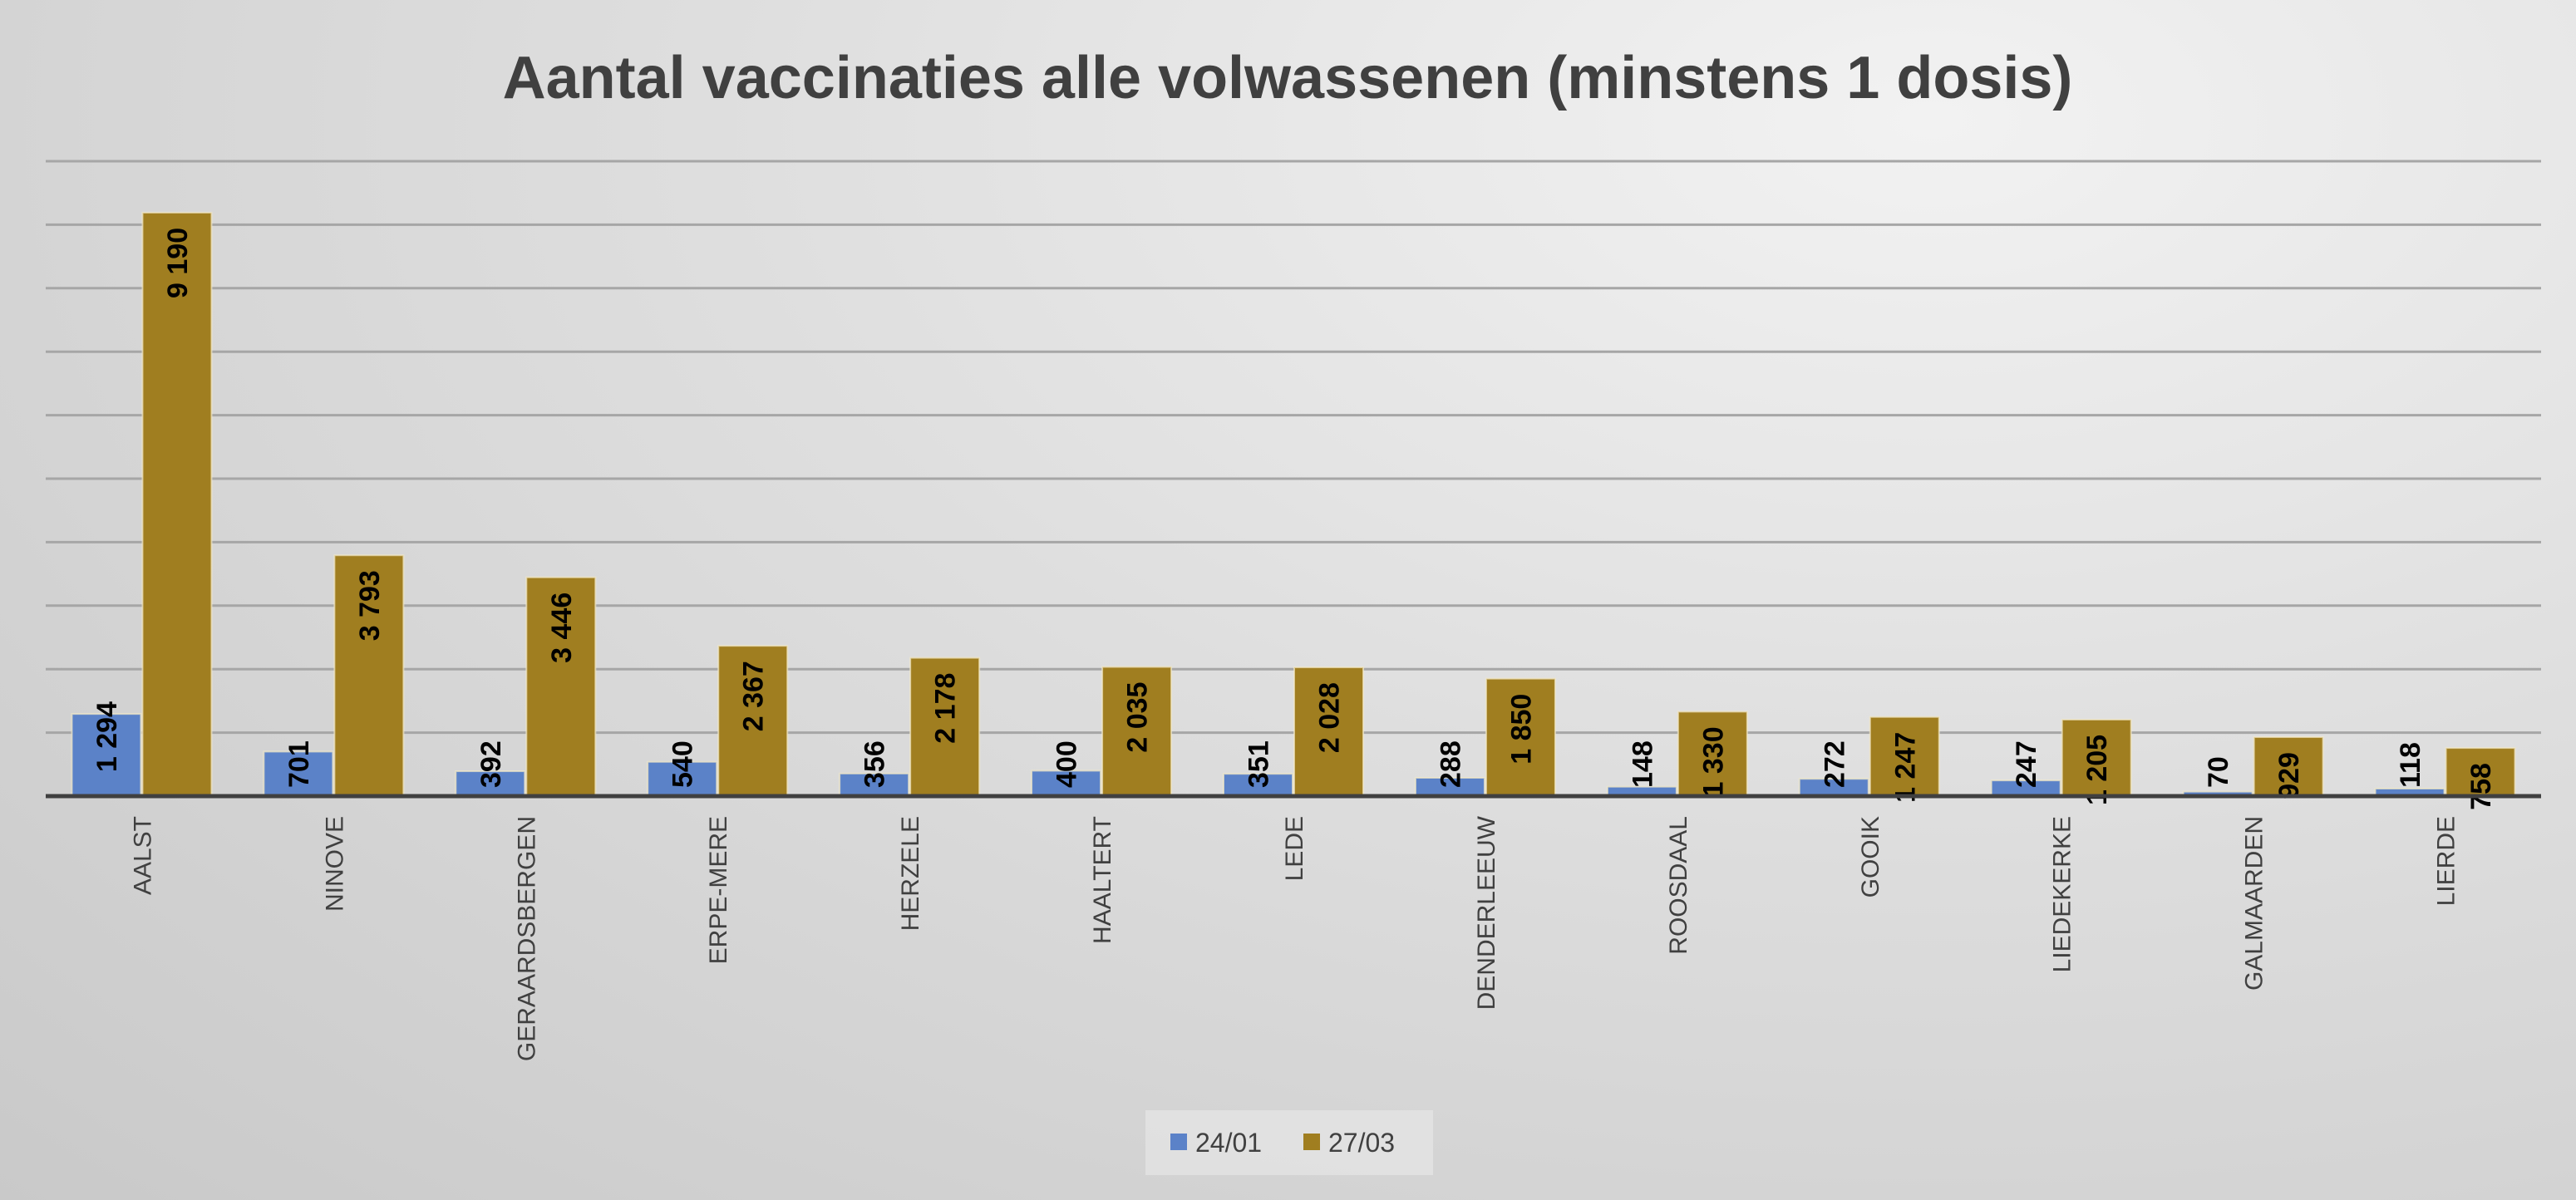 This screenshot has width=2576, height=1200. What do you see at coordinates (2446, 861) in the screenshot?
I see `category-label: LIERDE` at bounding box center [2446, 861].